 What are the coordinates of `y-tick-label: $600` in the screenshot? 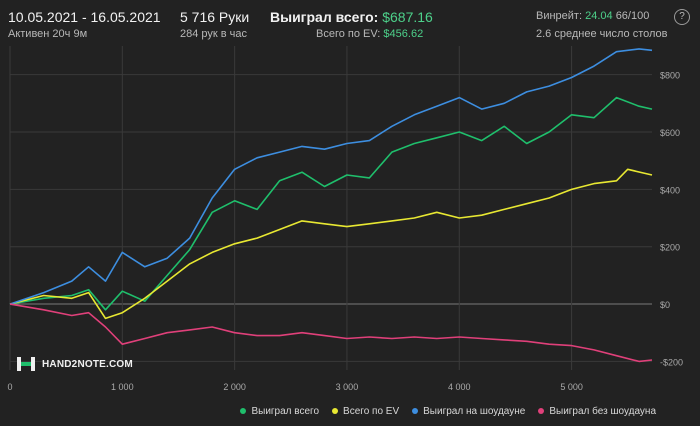 It's located at (670, 133).